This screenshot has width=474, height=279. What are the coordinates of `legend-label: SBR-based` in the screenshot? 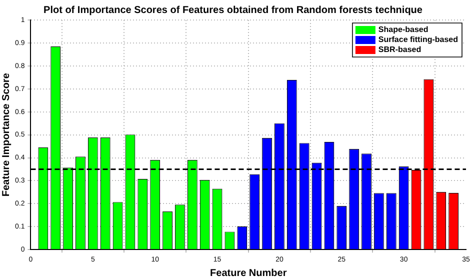 It's located at (400, 49).